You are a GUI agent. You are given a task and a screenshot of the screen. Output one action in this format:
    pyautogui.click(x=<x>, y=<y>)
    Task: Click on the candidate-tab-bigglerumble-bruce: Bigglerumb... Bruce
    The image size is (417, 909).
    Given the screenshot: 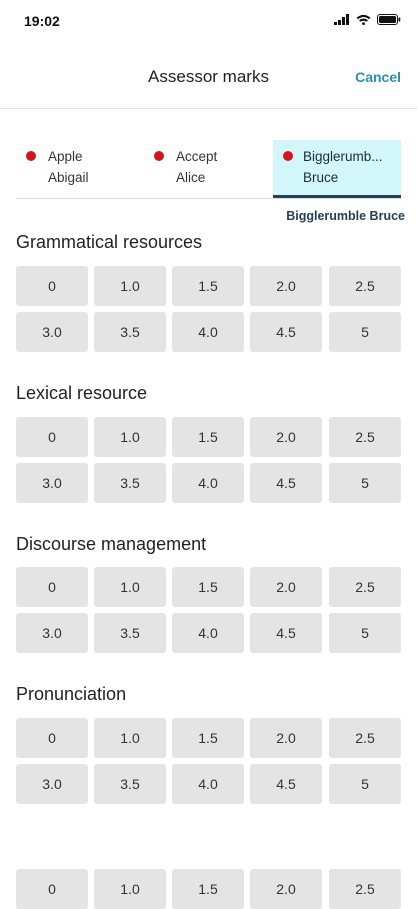 What is the action you would take?
    pyautogui.click(x=337, y=169)
    